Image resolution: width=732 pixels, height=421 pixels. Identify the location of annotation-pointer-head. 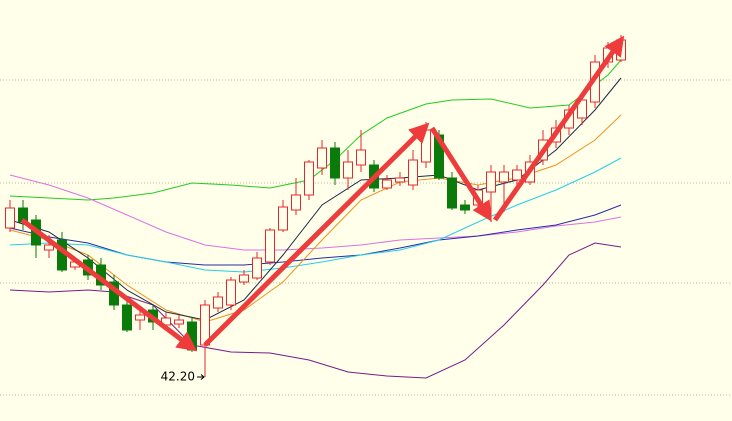
(202, 377).